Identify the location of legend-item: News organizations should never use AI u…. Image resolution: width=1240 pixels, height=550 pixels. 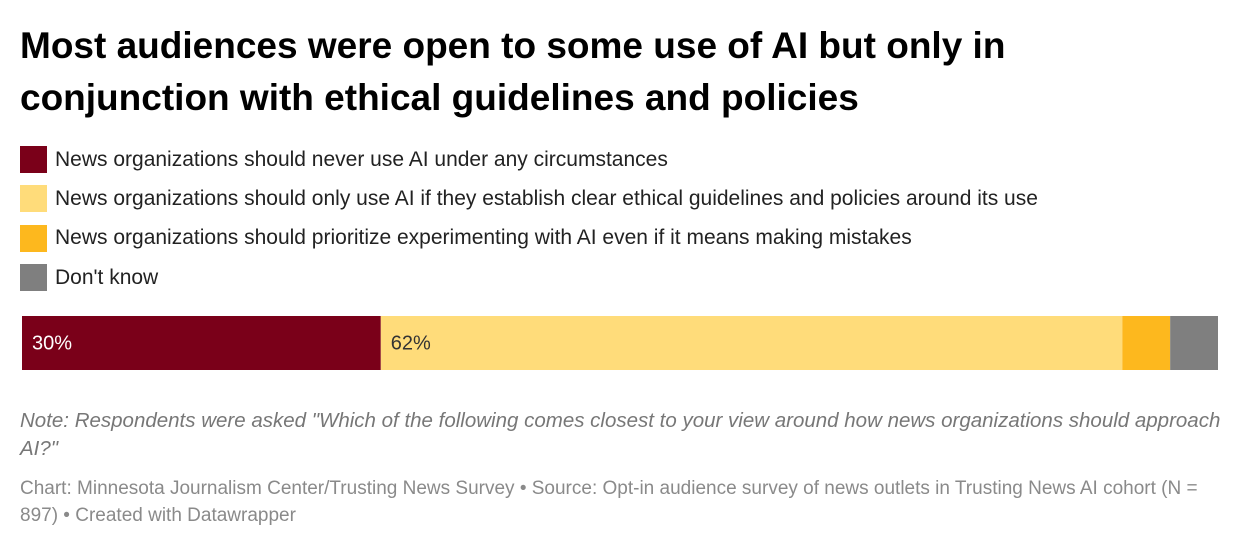
(620, 159).